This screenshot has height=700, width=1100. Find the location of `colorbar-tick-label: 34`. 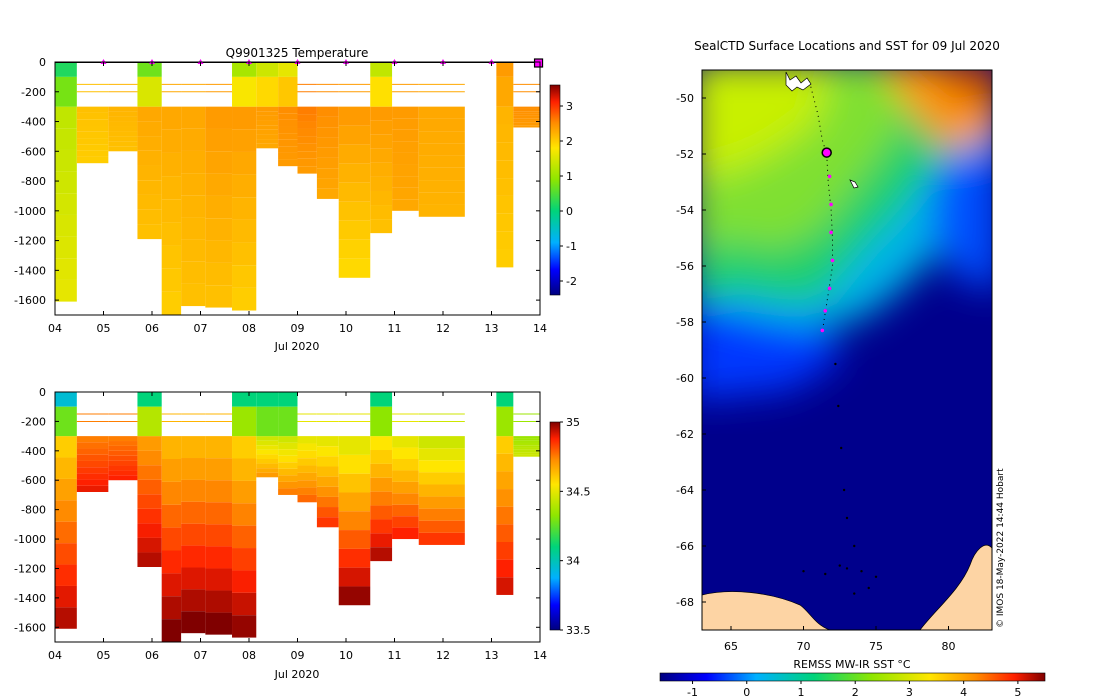

colorbar-tick-label: 34 is located at coordinates (573, 561).